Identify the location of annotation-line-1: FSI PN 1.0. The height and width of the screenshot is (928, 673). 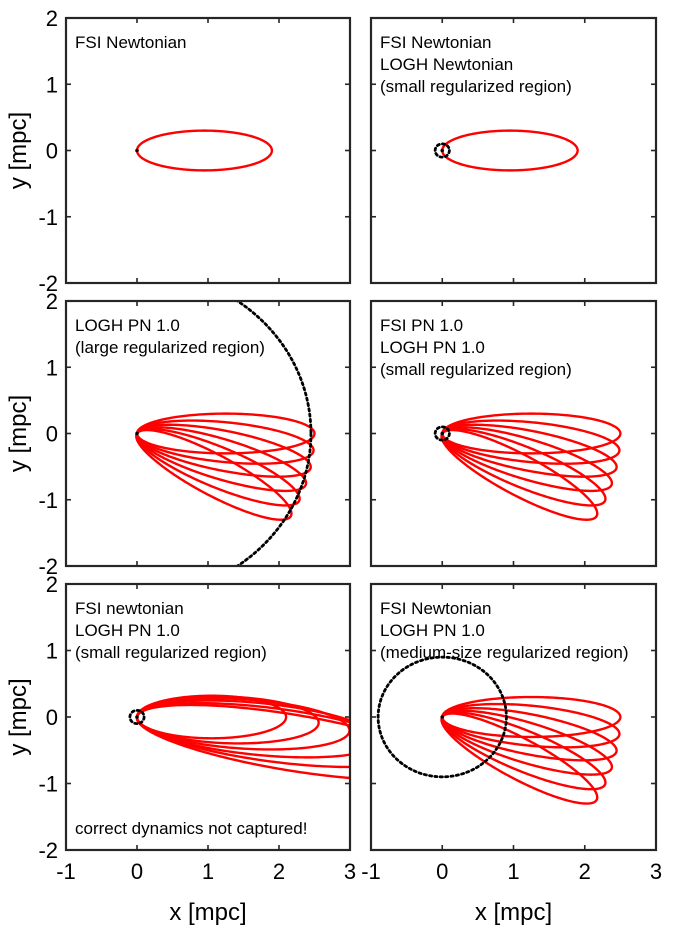
(421, 325).